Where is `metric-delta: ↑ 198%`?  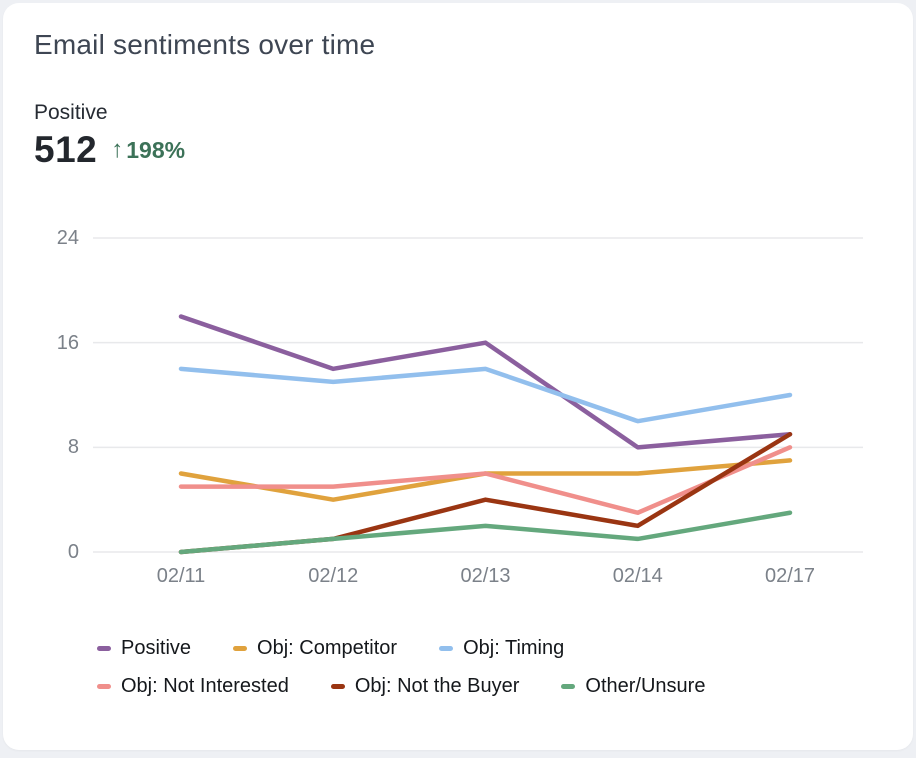
metric-delta: ↑ 198% is located at coordinates (148, 150).